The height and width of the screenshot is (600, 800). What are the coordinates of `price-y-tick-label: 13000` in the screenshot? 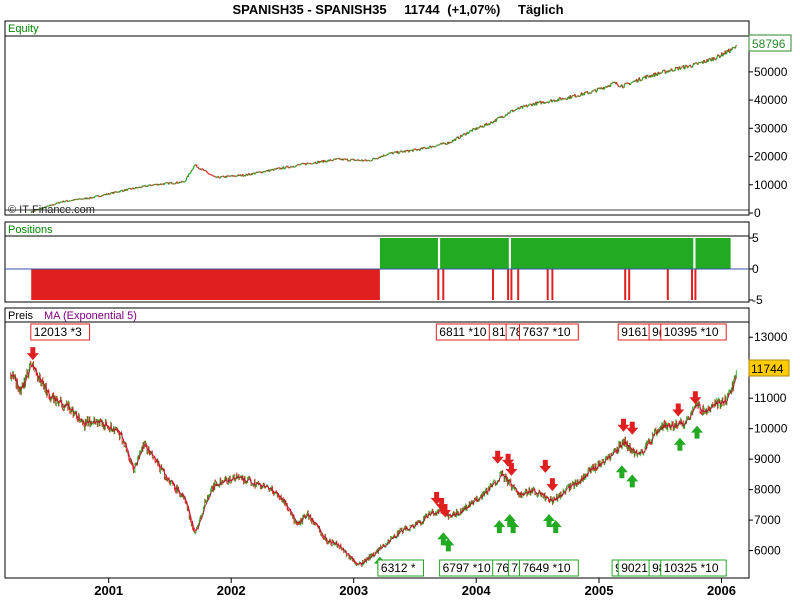 It's located at (771, 337).